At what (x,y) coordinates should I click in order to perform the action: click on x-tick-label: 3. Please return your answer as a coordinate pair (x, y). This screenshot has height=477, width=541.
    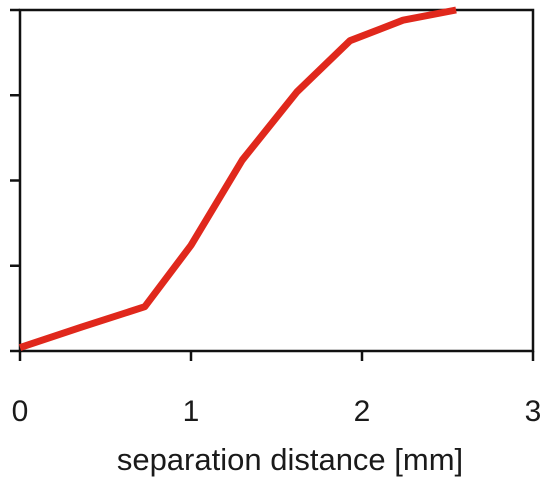
    Looking at the image, I should click on (533, 411).